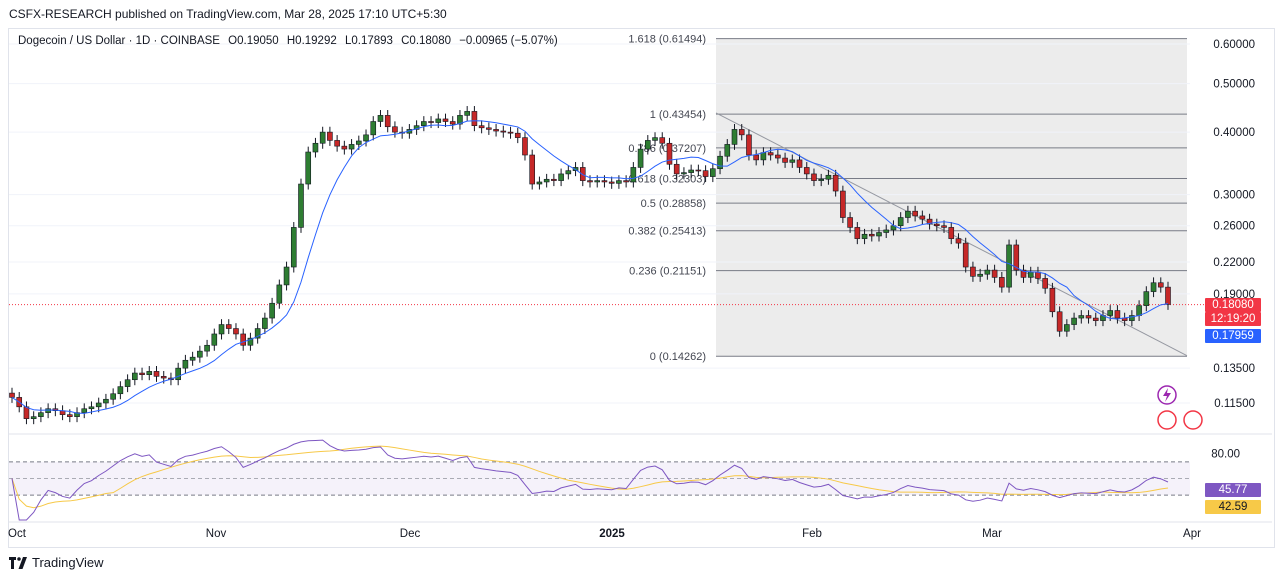 This screenshot has width=1281, height=581. I want to click on time-tick-2: Dec, so click(410, 534).